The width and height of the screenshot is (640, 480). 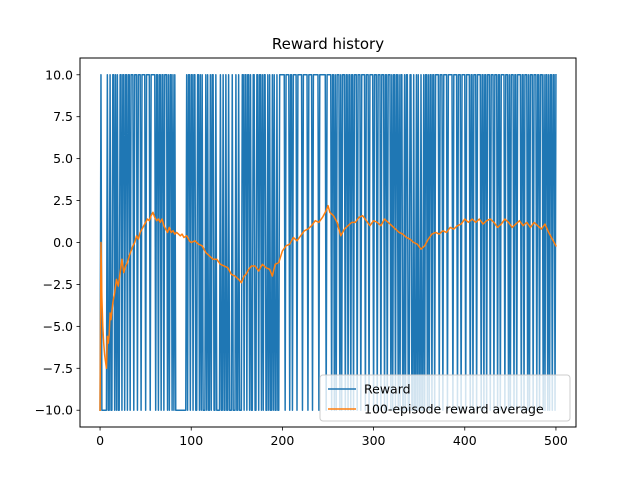 What do you see at coordinates (328, 44) in the screenshot?
I see `chart-title: Reward history` at bounding box center [328, 44].